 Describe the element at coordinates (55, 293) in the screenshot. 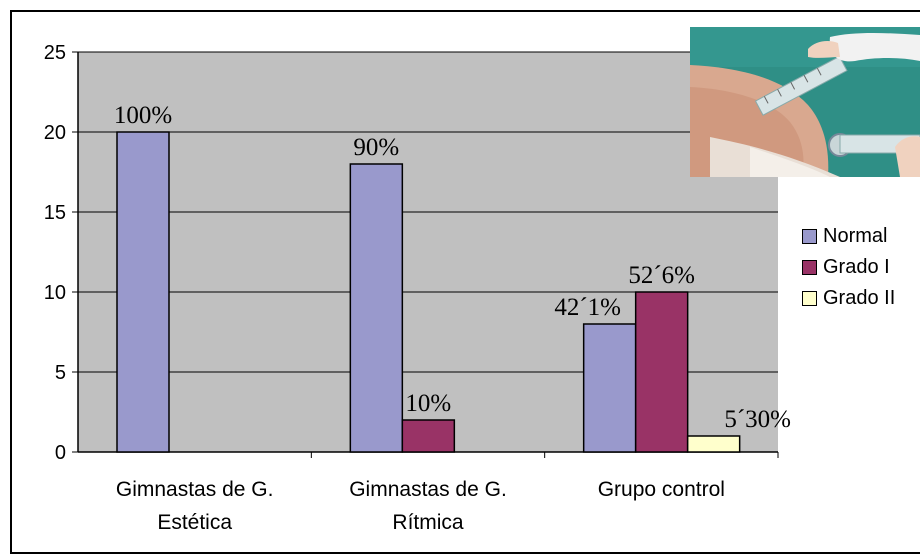

I see `y-tick-label: 10` at that location.